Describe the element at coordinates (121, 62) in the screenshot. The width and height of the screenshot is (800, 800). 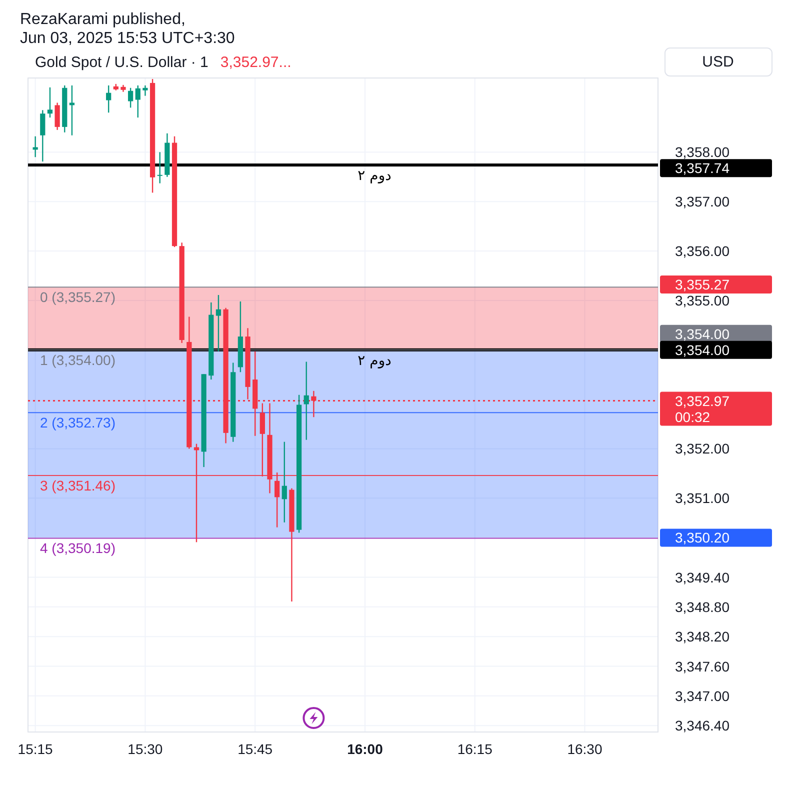
I see `chart-title: Gold Spot / U.S. Dollar · 1` at that location.